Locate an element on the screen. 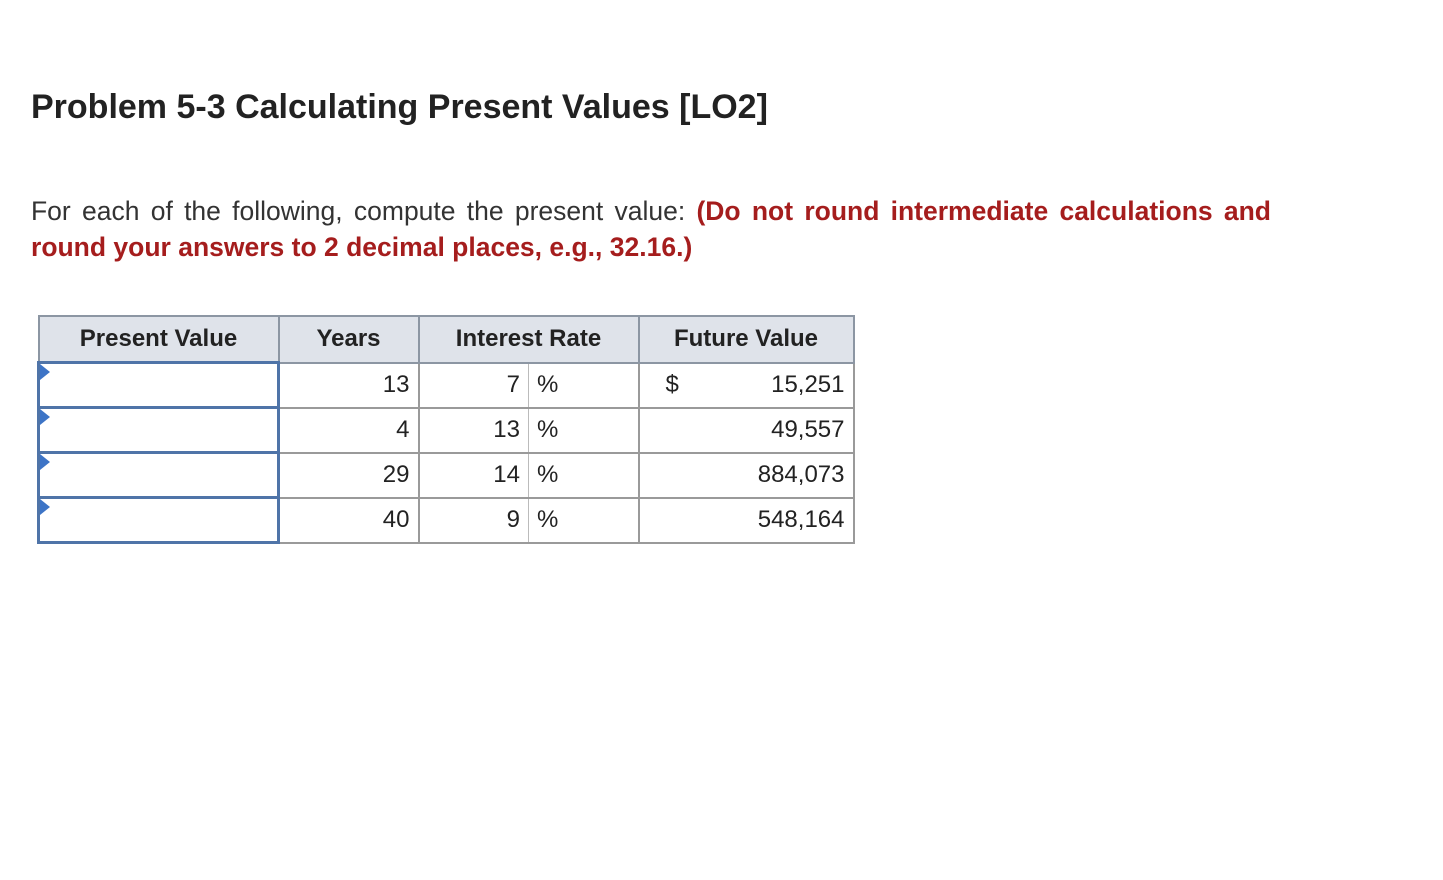  table-row: 4 13 % 49,557 is located at coordinates (446, 430).